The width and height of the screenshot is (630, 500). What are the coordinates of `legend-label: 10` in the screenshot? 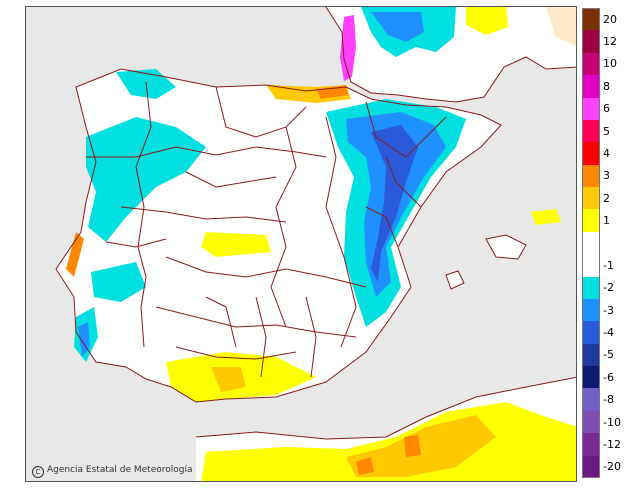 It's located at (610, 64).